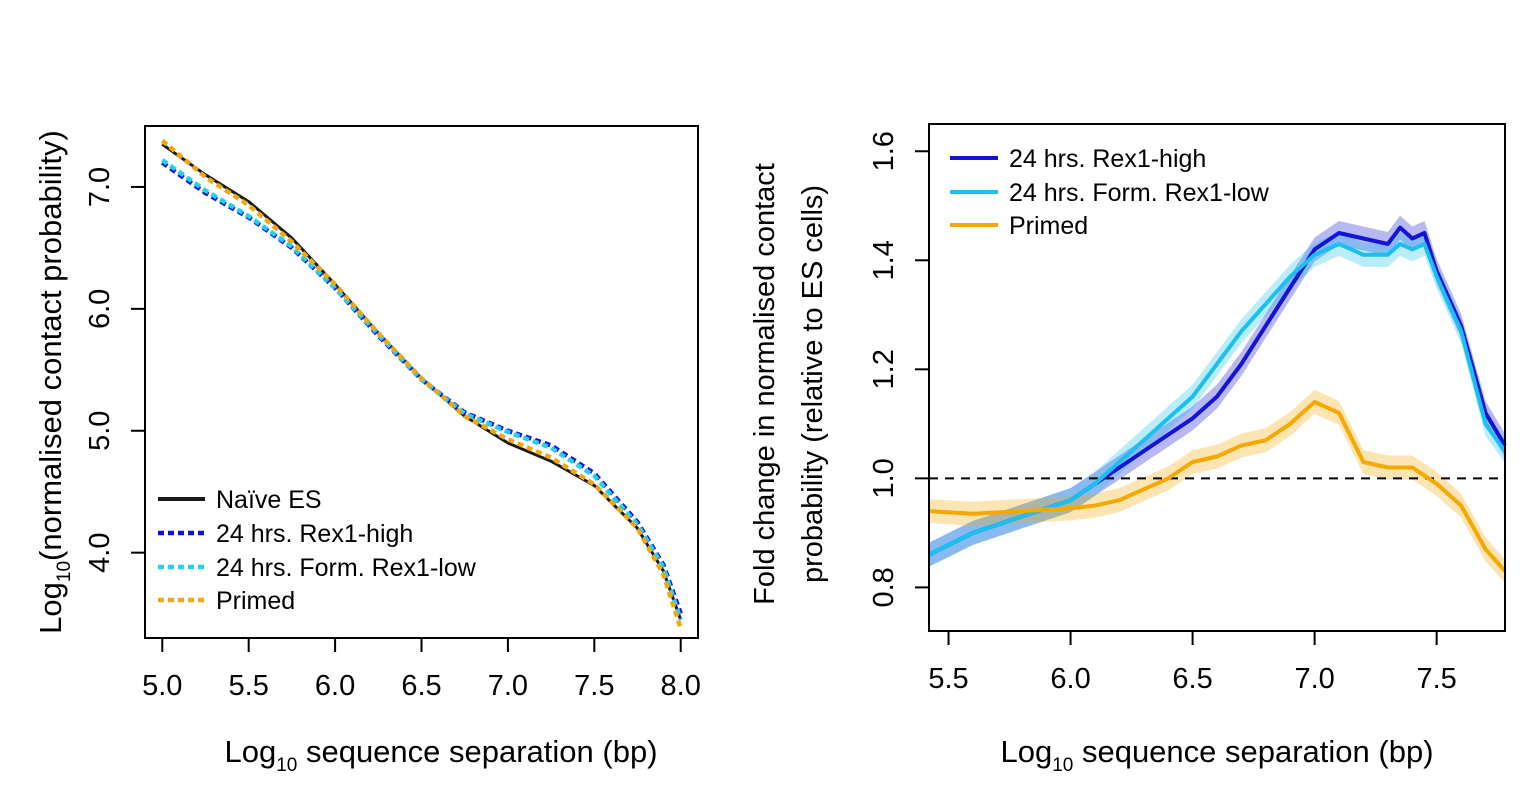 This screenshot has height=796, width=1522. I want to click on left-y-tick-label: 4.0, so click(100, 553).